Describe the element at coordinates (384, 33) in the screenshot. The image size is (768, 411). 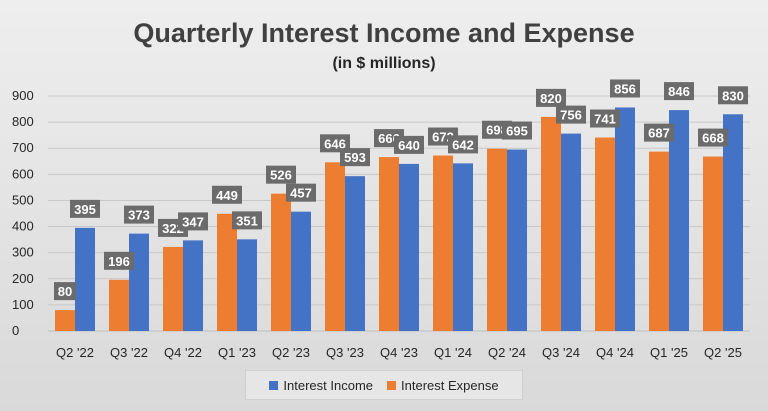
I see `chart-title: Quarterly Interest Income and Expense` at that location.